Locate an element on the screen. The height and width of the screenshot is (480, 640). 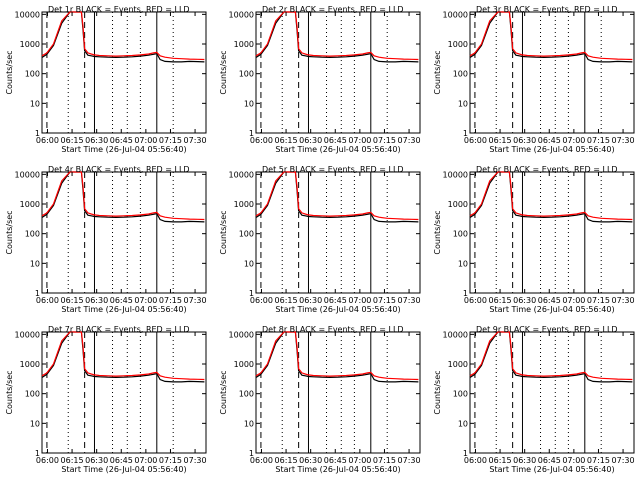
chart-title: Det 2r BLACK = Events, RED = LLD is located at coordinates (333, 9).